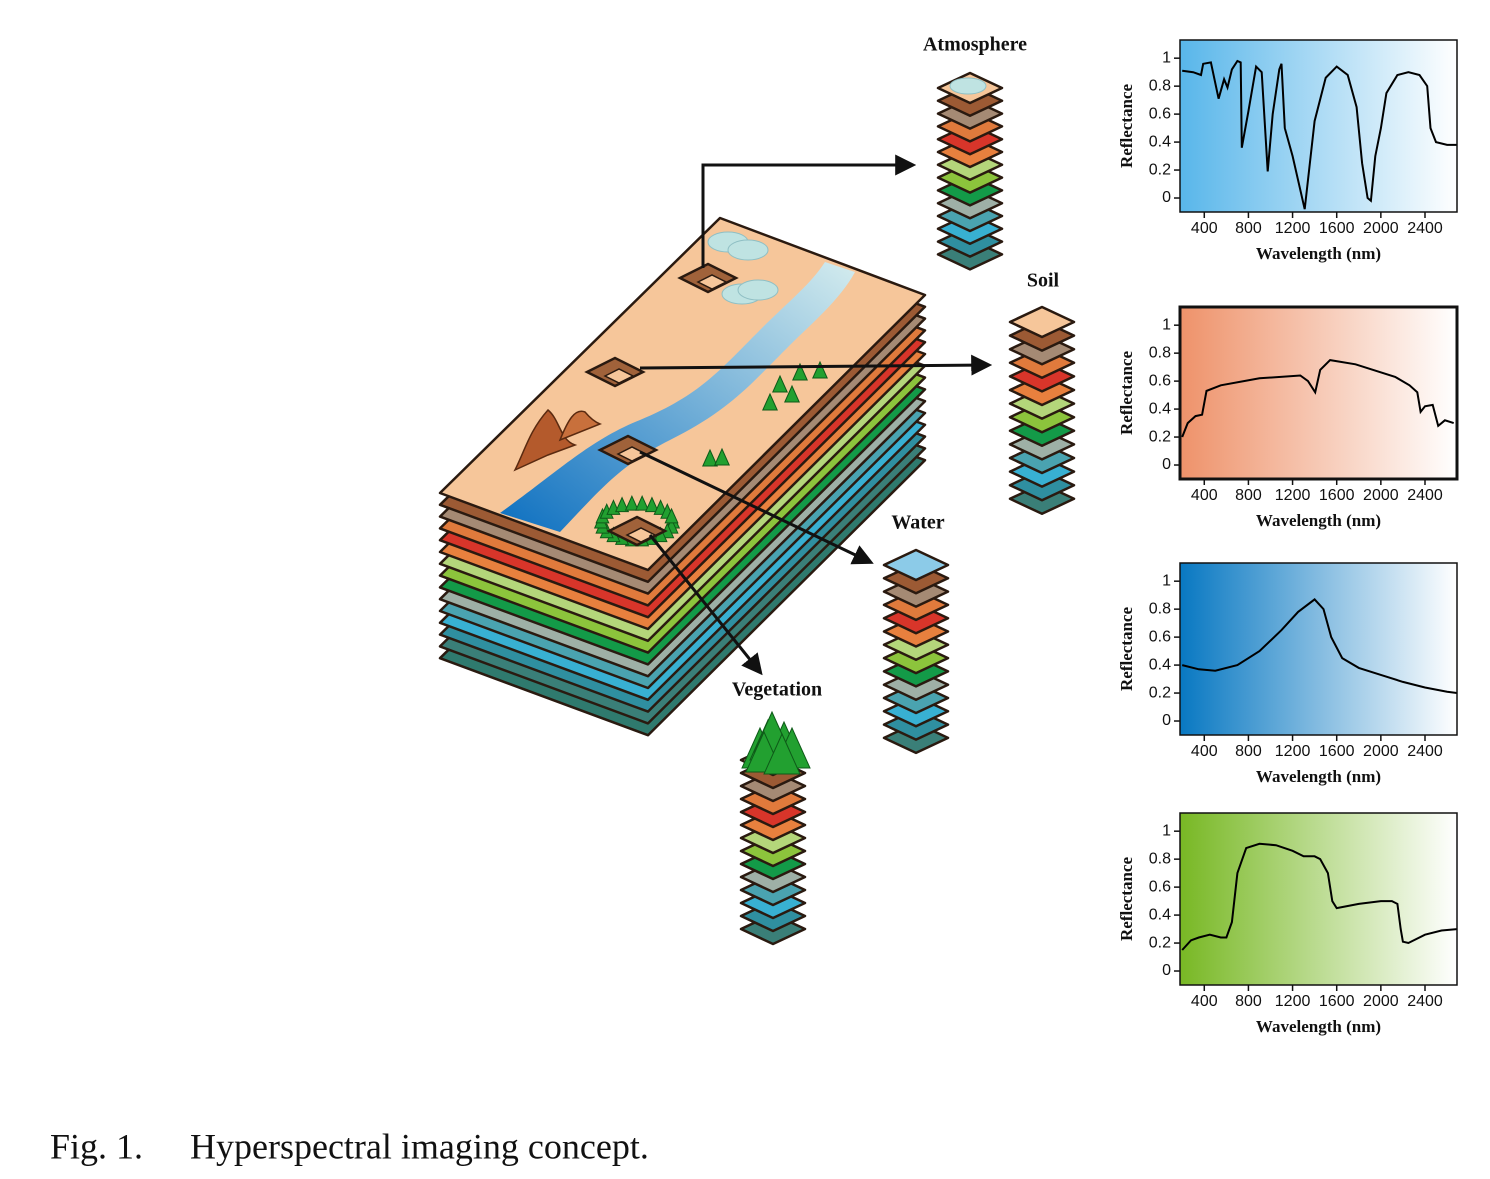 This screenshot has height=1179, width=1490. What do you see at coordinates (975, 45) in the screenshot?
I see `stack-label: Atmosphere` at bounding box center [975, 45].